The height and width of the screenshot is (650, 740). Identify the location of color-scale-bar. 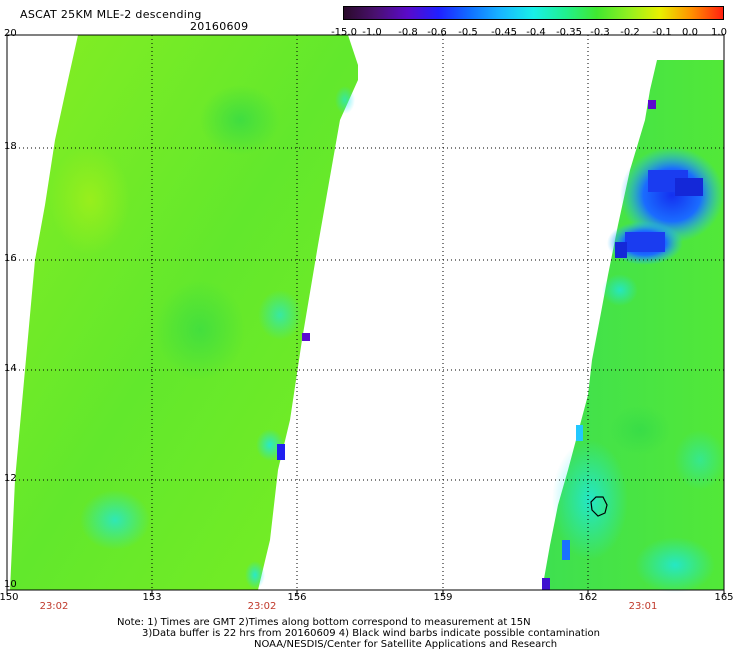
(533, 13).